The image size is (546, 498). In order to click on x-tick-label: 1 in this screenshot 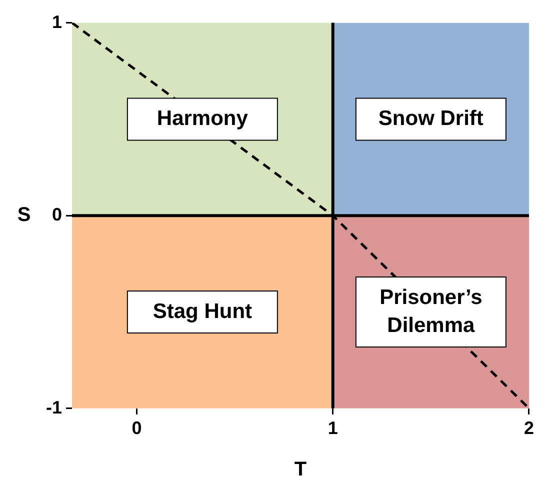, I will do `click(333, 428)`.